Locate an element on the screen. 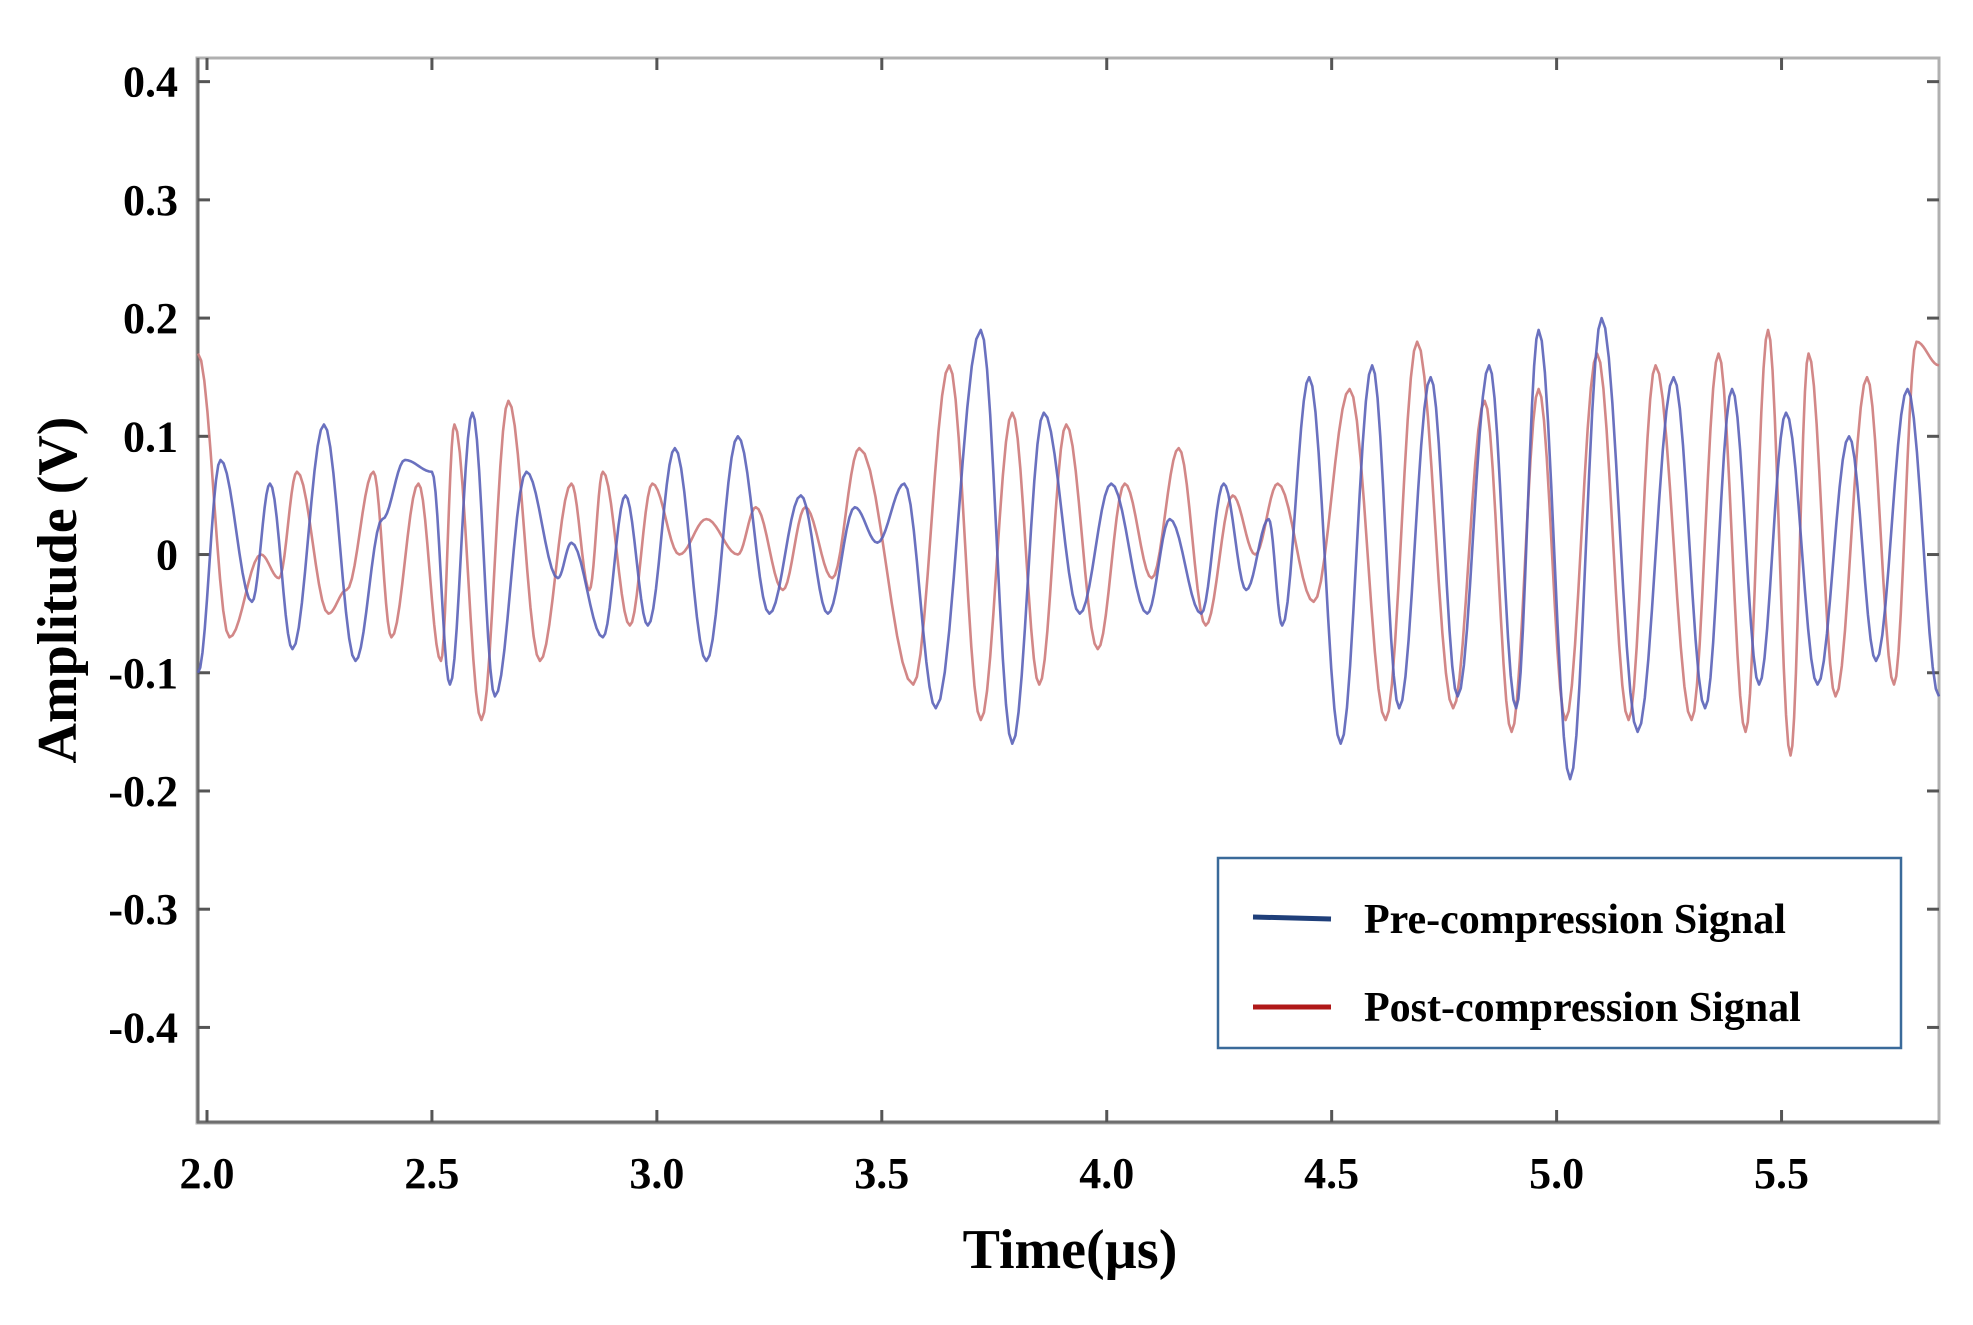  x-tick-label: 3.0 is located at coordinates (656, 1173).